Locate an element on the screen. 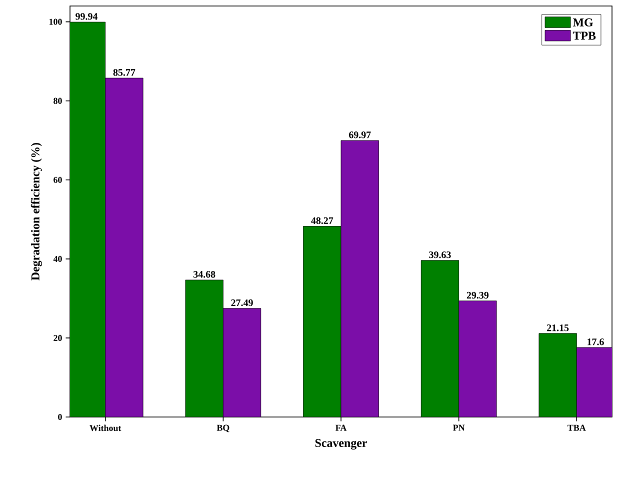 The image size is (628, 479). data-label: 85.77 is located at coordinates (124, 72).